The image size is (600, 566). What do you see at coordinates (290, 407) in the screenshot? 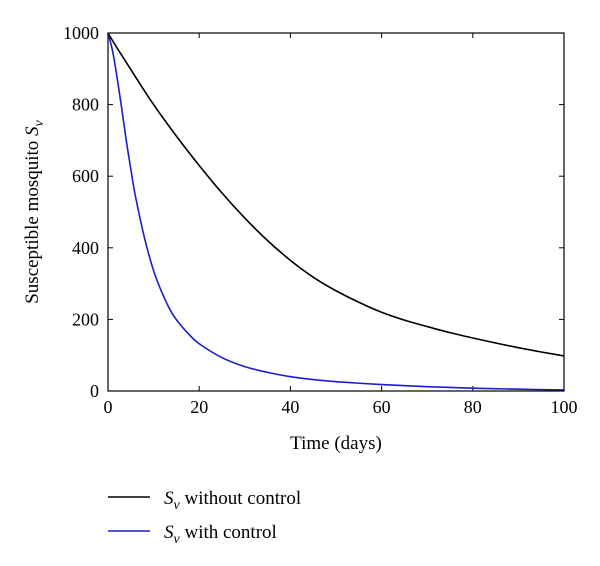
I see `x-tick-label: 40` at bounding box center [290, 407].